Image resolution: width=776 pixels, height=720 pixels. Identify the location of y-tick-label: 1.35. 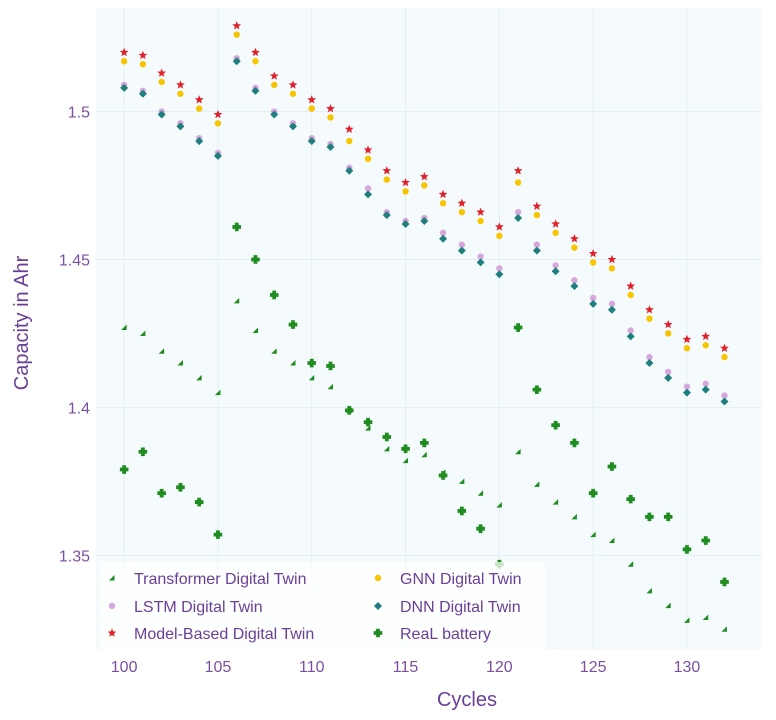
(74, 556).